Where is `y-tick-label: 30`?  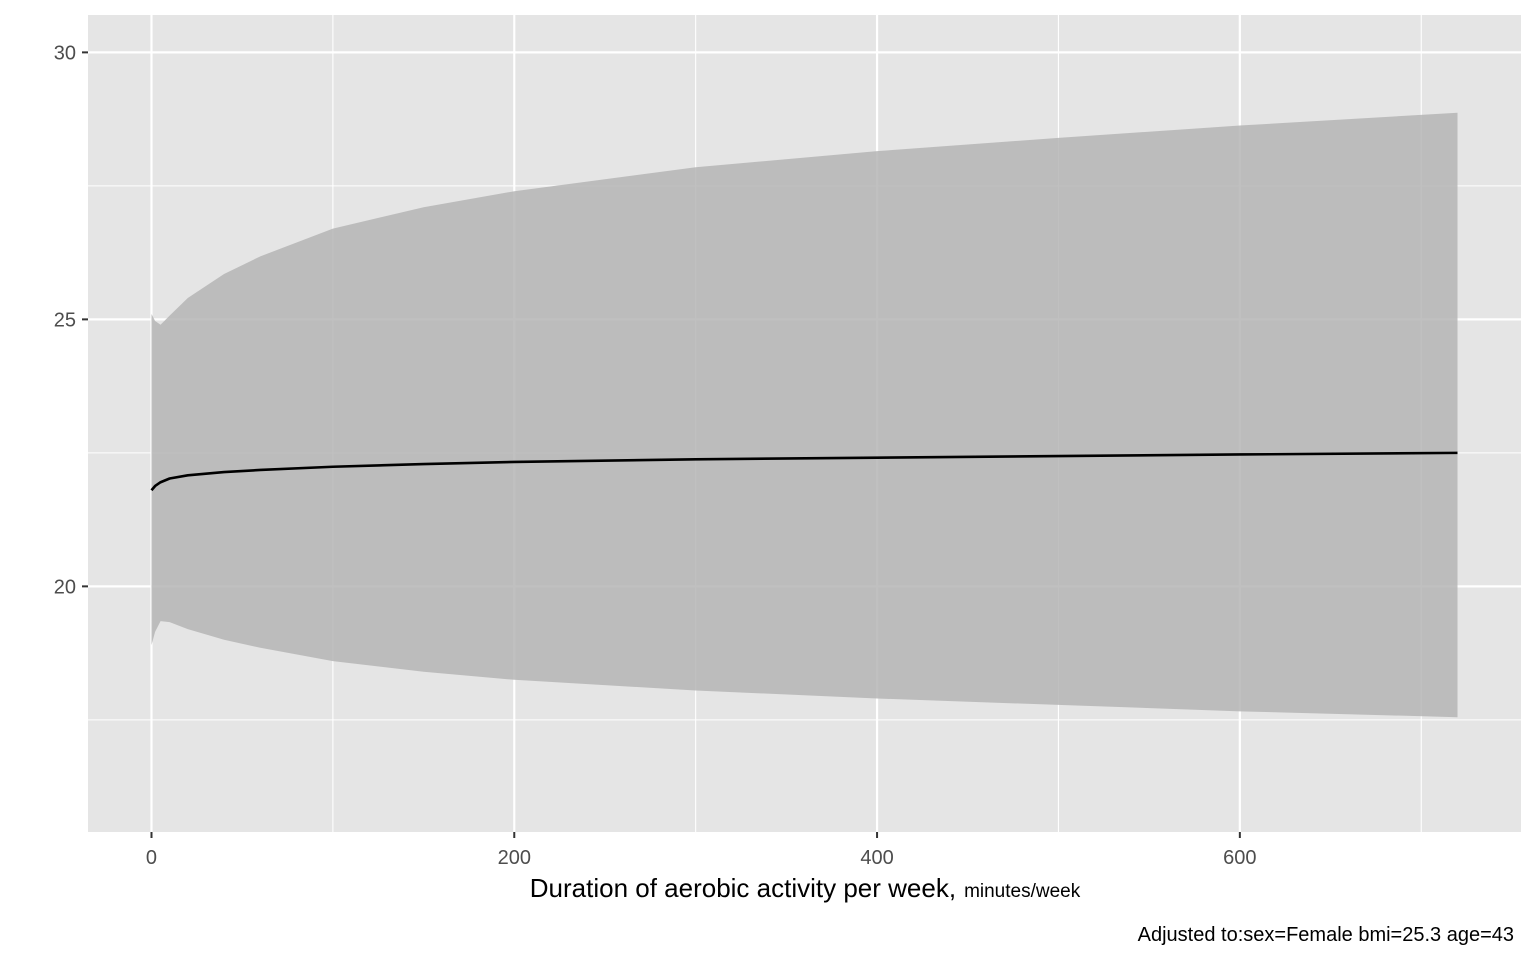
y-tick-label: 30 is located at coordinates (65, 53).